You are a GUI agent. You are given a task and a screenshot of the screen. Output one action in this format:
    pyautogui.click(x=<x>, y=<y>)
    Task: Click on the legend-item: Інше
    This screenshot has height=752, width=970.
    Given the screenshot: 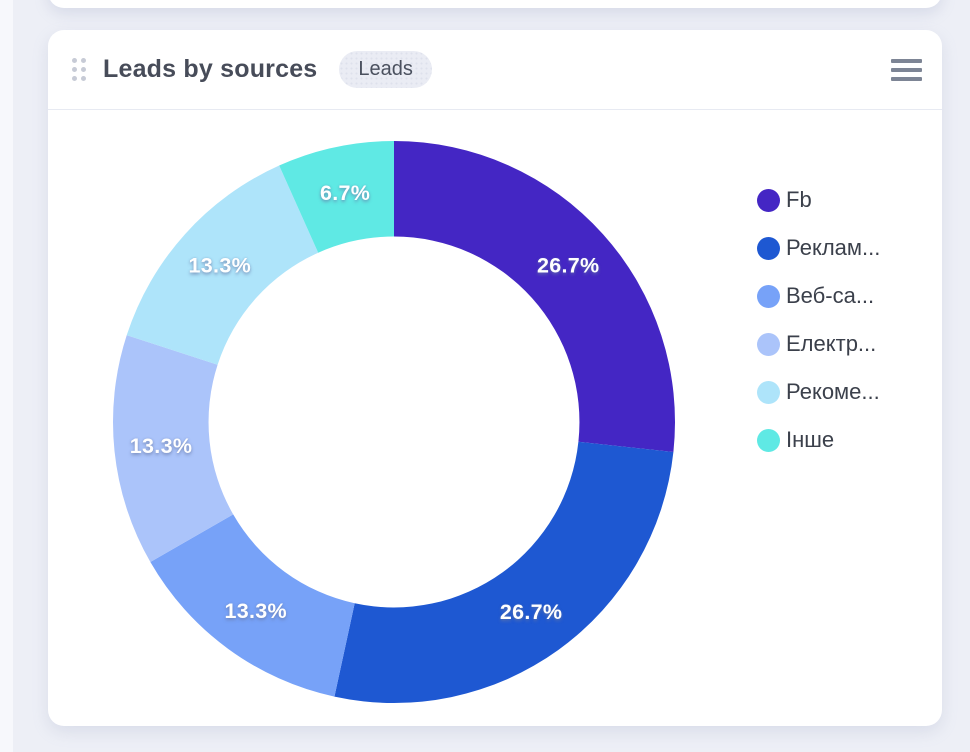 What is the action you would take?
    pyautogui.click(x=818, y=440)
    